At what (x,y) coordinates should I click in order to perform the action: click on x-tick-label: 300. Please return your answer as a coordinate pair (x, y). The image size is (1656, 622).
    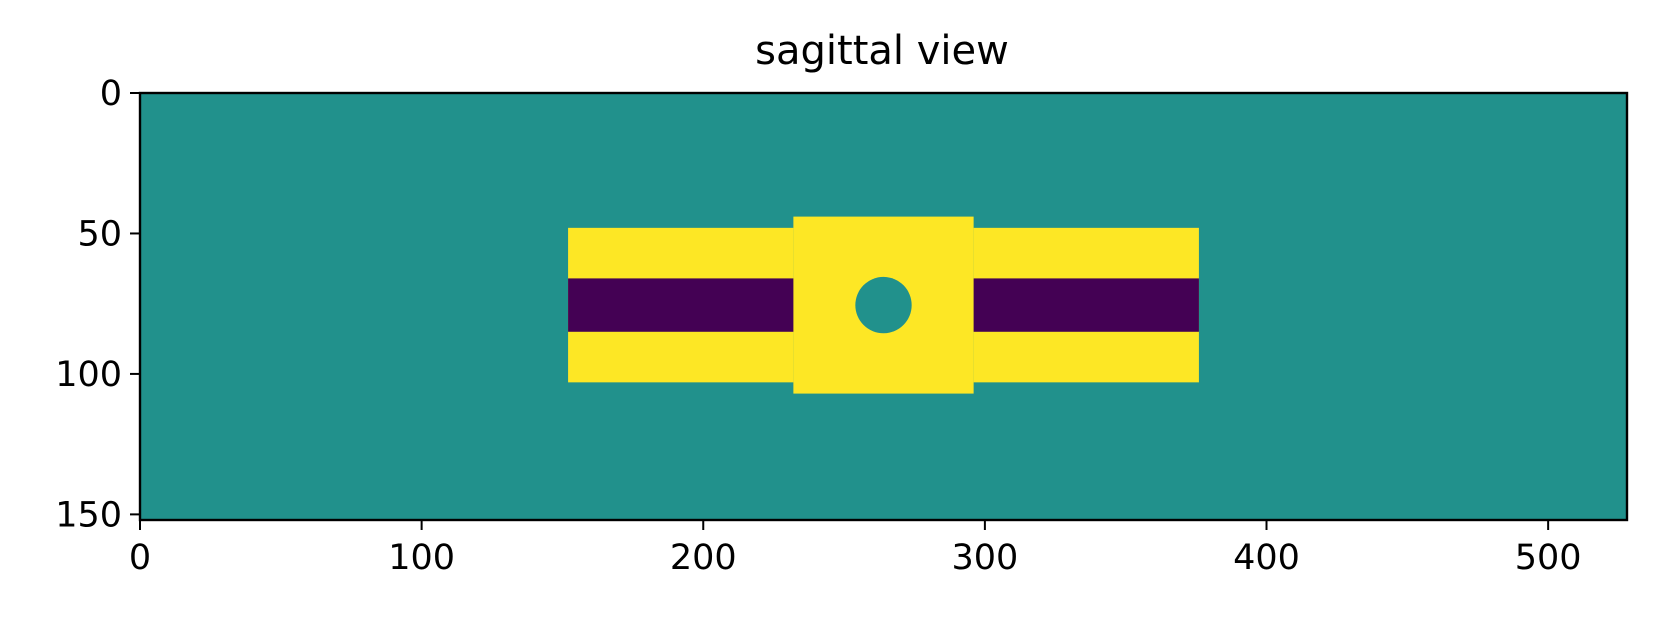
    Looking at the image, I should click on (984, 558).